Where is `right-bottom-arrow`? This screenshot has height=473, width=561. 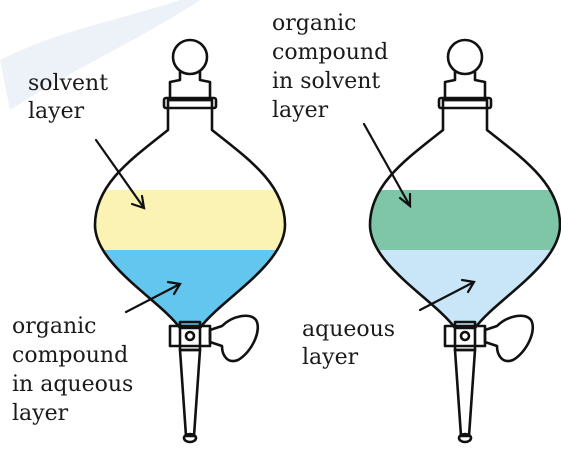
right-bottom-arrow is located at coordinates (447, 296).